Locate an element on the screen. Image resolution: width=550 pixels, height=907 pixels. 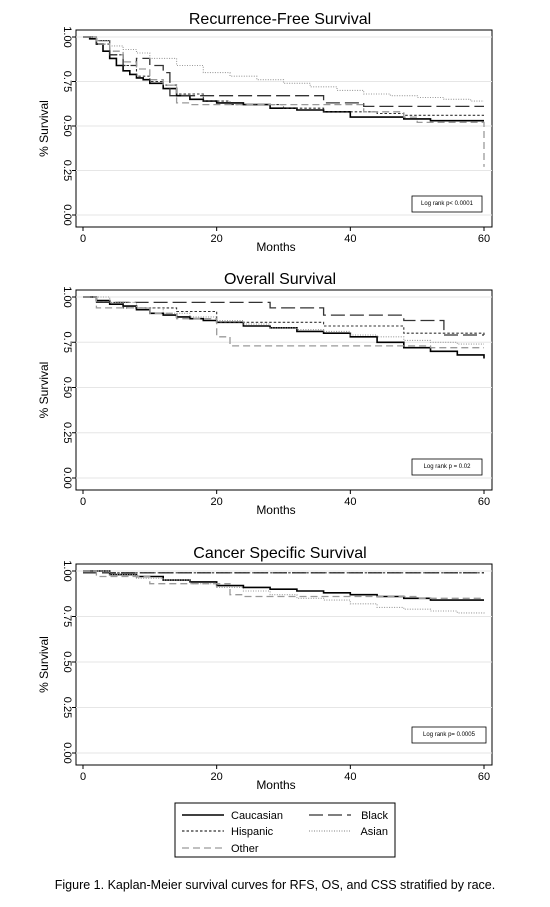
legend-label-black: Black is located at coordinates (374, 816).